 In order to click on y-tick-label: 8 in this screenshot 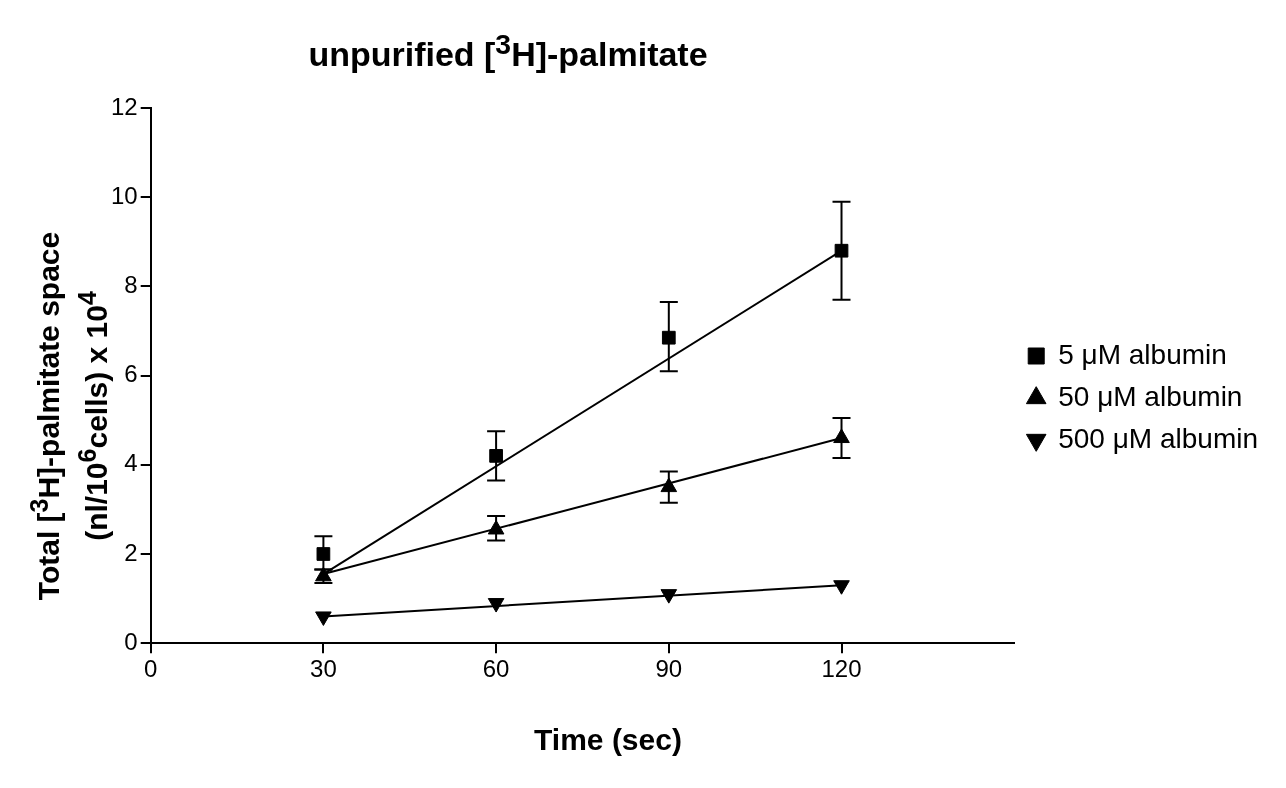, I will do `click(131, 285)`.